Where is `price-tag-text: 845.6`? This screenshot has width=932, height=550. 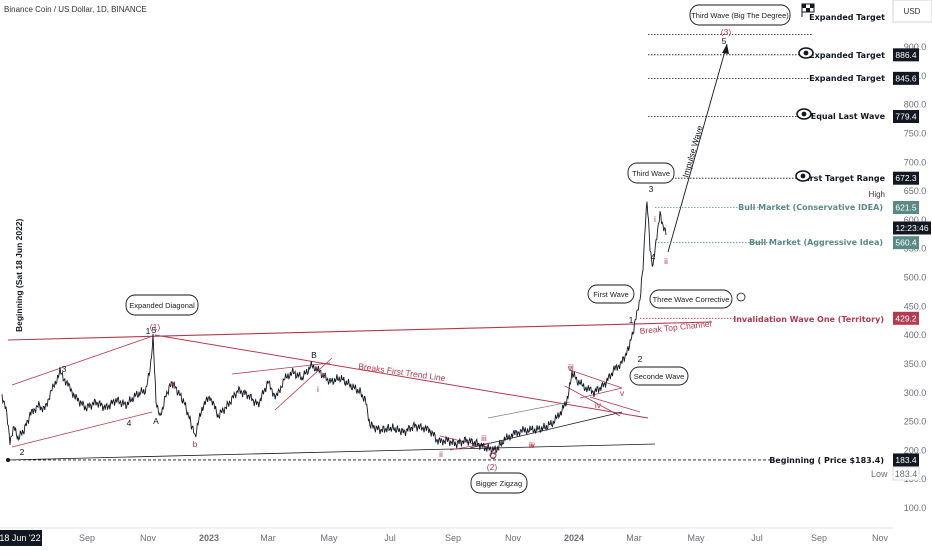
price-tag-text: 845.6 is located at coordinates (906, 78).